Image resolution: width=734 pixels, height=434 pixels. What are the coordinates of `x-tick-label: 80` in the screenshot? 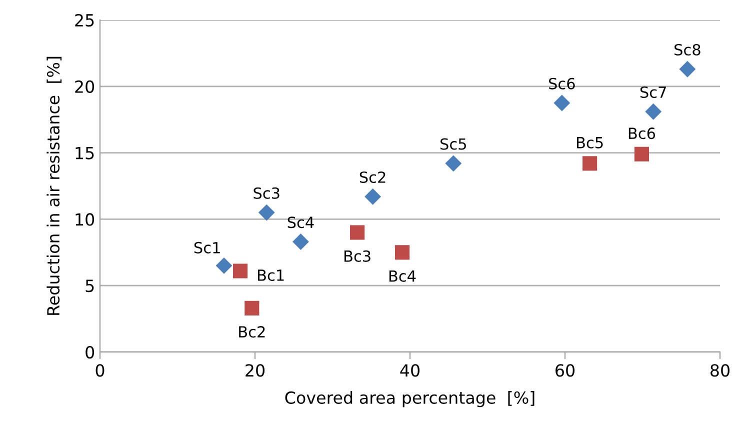 It's located at (720, 370).